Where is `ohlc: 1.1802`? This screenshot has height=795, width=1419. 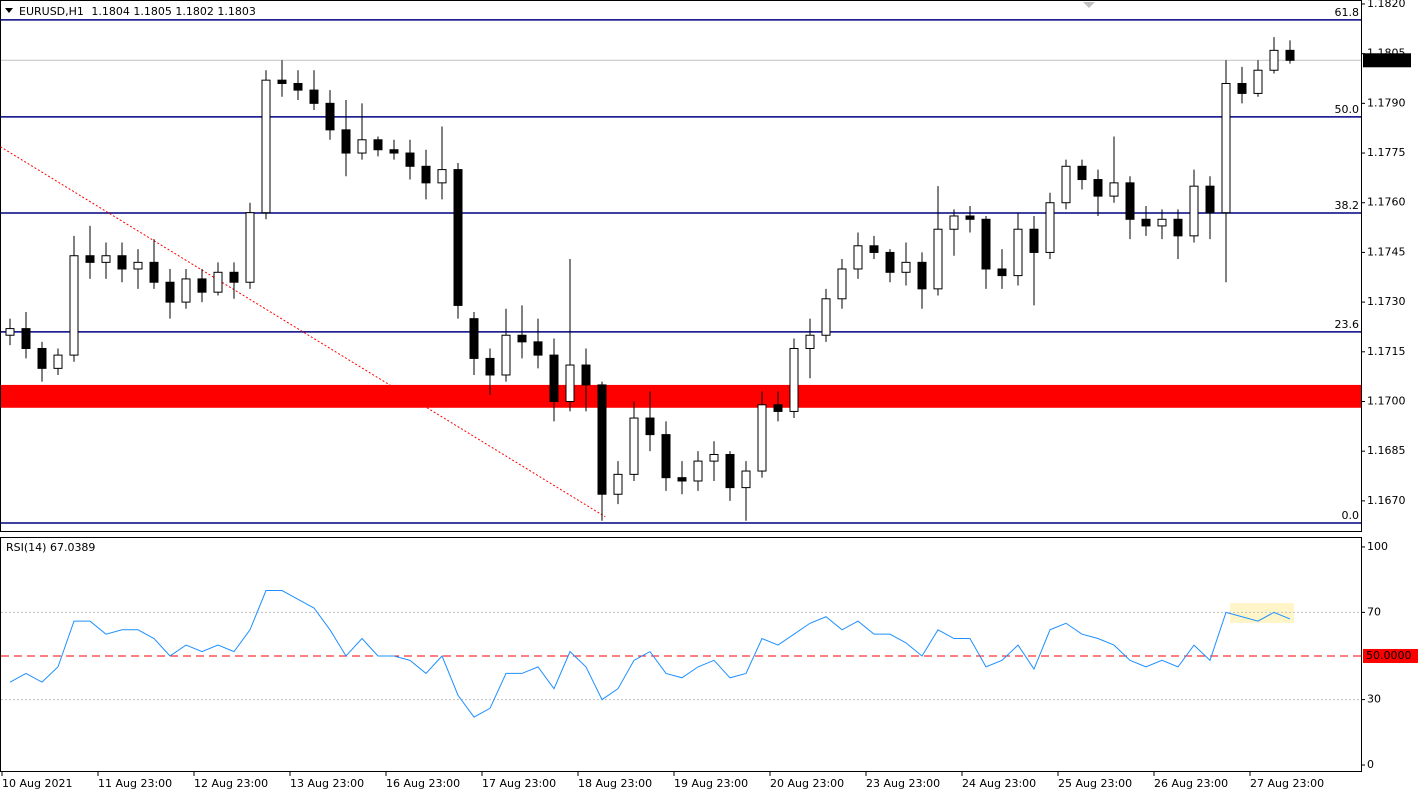
ohlc: 1.1802 is located at coordinates (194, 11).